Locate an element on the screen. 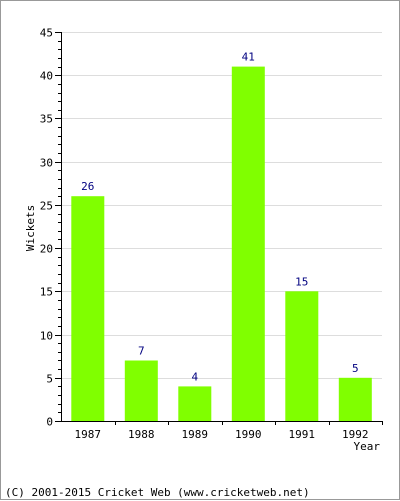 Image resolution: width=400 pixels, height=501 pixels. y-tick-label: 5 is located at coordinates (49, 379).